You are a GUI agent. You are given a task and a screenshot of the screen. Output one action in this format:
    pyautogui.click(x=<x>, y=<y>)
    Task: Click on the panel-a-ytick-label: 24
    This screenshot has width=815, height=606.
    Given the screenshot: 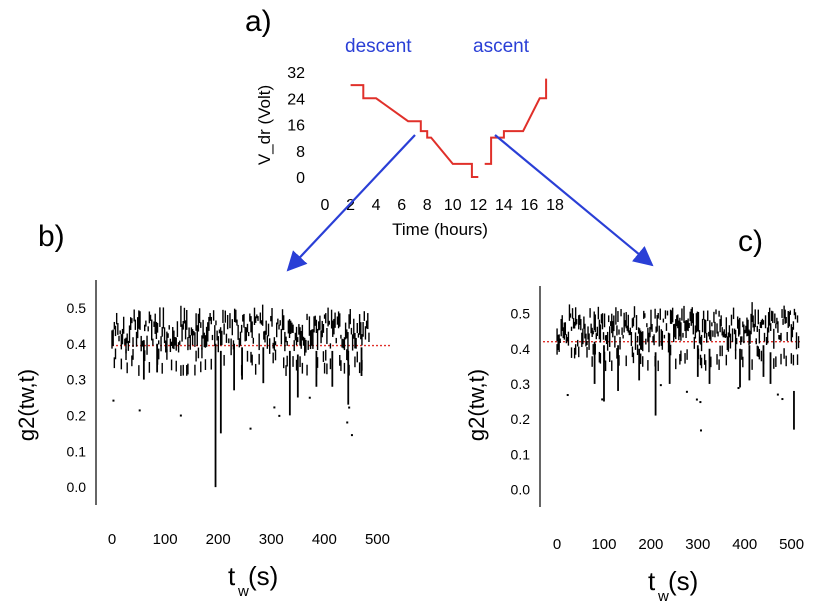 What is the action you would take?
    pyautogui.click(x=296, y=99)
    